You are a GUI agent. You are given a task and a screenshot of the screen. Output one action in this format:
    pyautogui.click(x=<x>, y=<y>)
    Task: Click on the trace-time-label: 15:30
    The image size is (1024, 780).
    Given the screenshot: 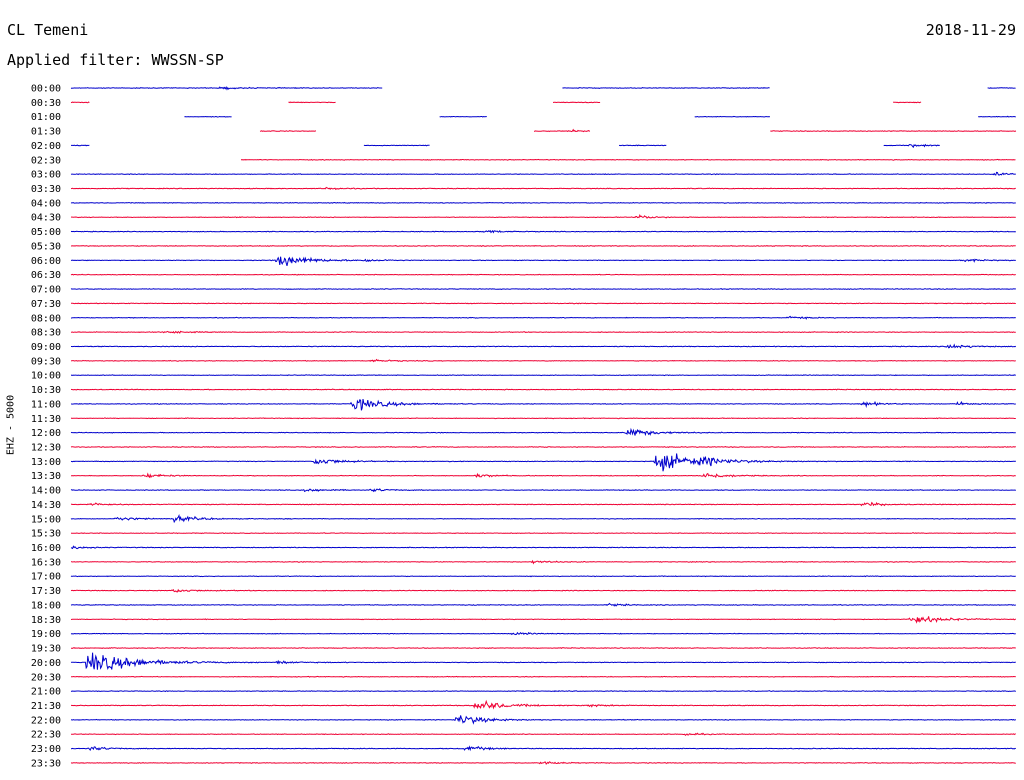 What is the action you would take?
    pyautogui.click(x=46, y=534)
    